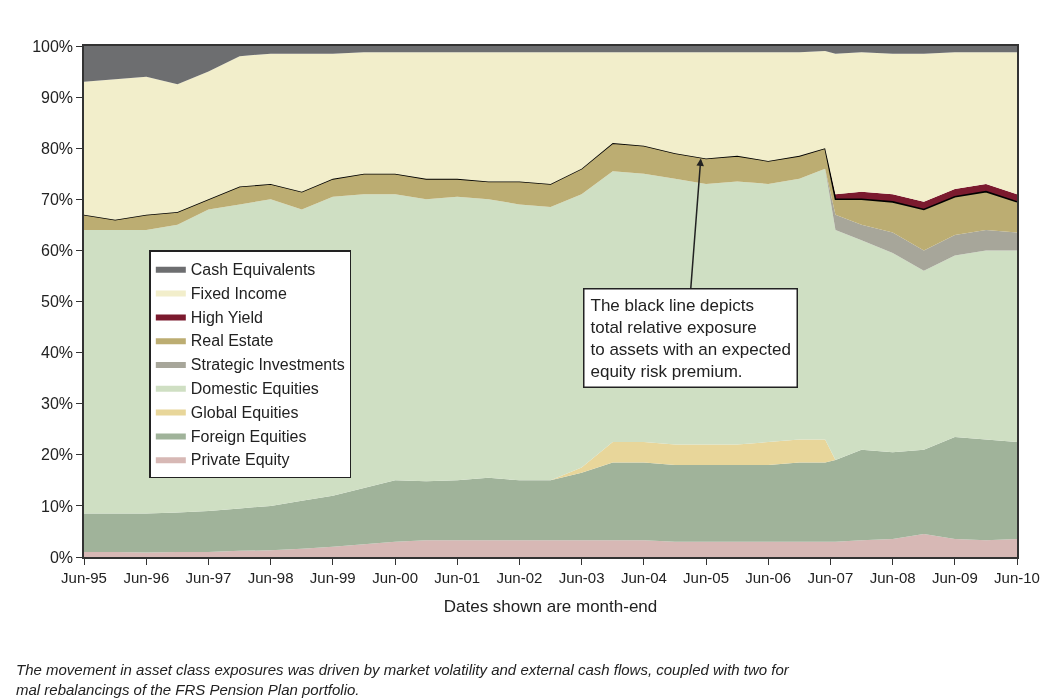 The image size is (1055, 700). What do you see at coordinates (146, 577) in the screenshot?
I see `x-tick-label: Jun-96` at bounding box center [146, 577].